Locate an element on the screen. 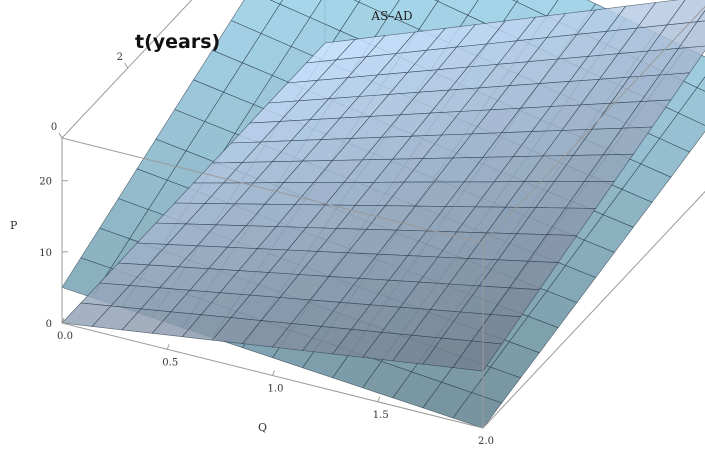 The image size is (705, 462). chart-title: AS–AD is located at coordinates (391, 16).